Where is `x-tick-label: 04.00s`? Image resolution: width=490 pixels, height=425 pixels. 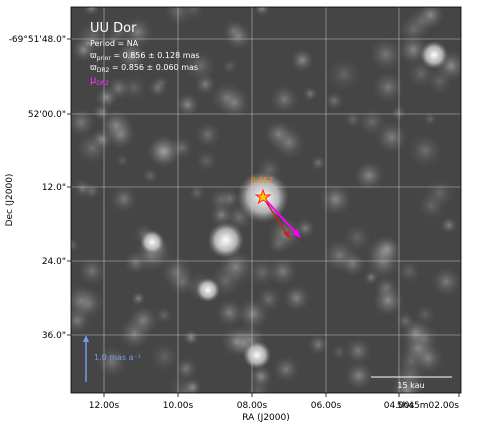 x-tick-label: 04.00s is located at coordinates (399, 406).